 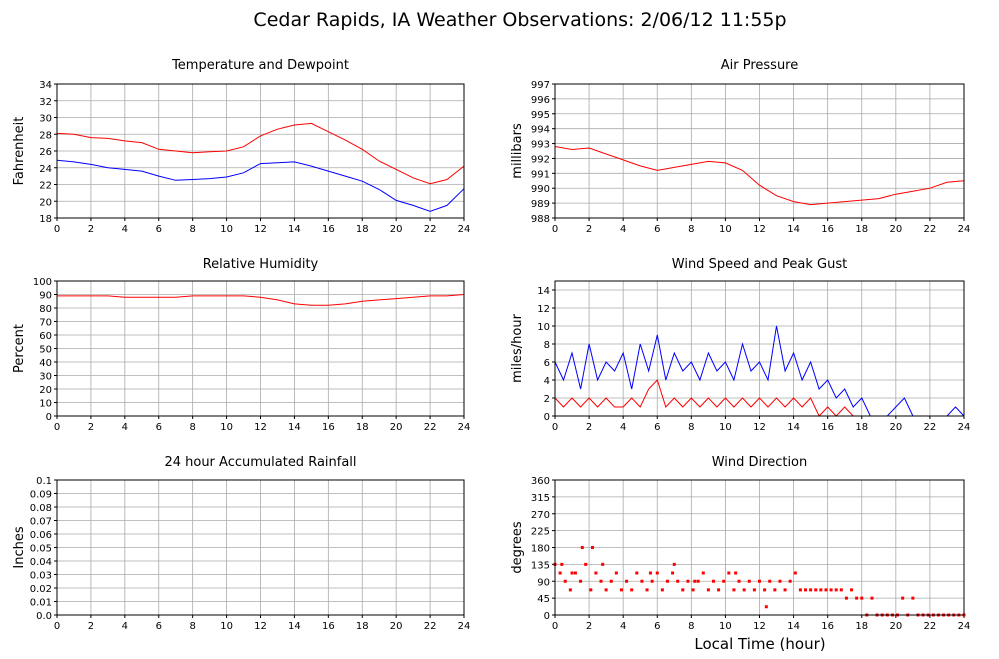 What do you see at coordinates (362, 626) in the screenshot?
I see `rainfall-x-tick-label: 18` at bounding box center [362, 626].